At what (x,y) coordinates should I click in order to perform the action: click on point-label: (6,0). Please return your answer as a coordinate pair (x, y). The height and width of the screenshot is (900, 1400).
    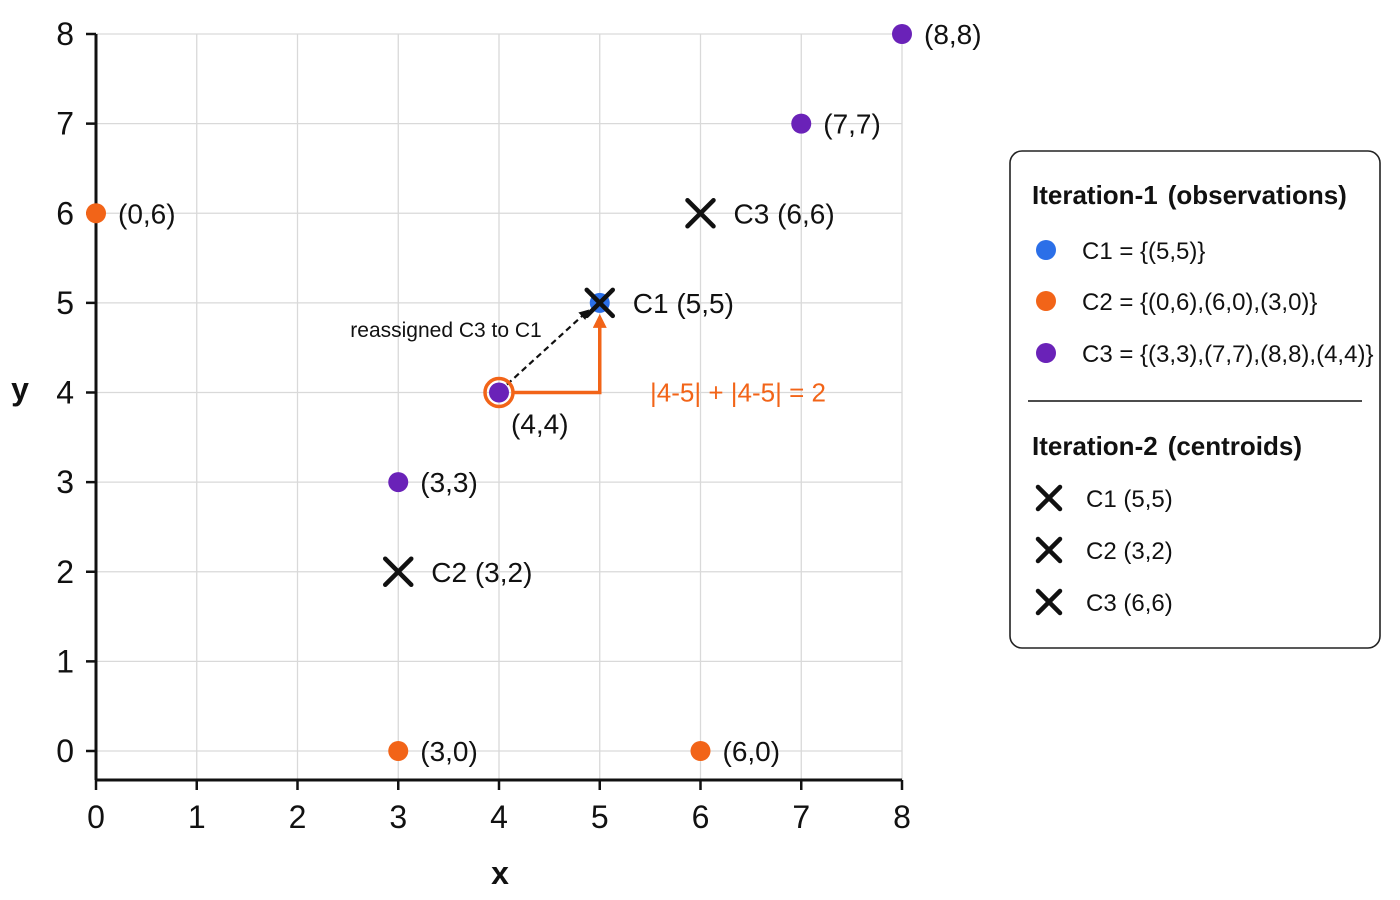
    Looking at the image, I should click on (752, 751).